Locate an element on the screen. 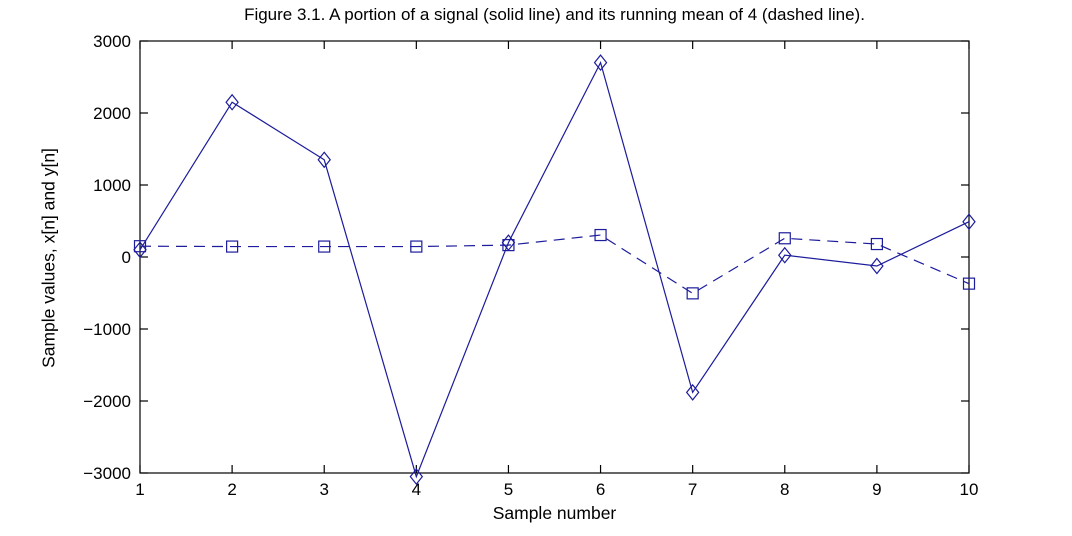 This screenshot has height=536, width=1072. x-tick-label: 2 is located at coordinates (231, 489).